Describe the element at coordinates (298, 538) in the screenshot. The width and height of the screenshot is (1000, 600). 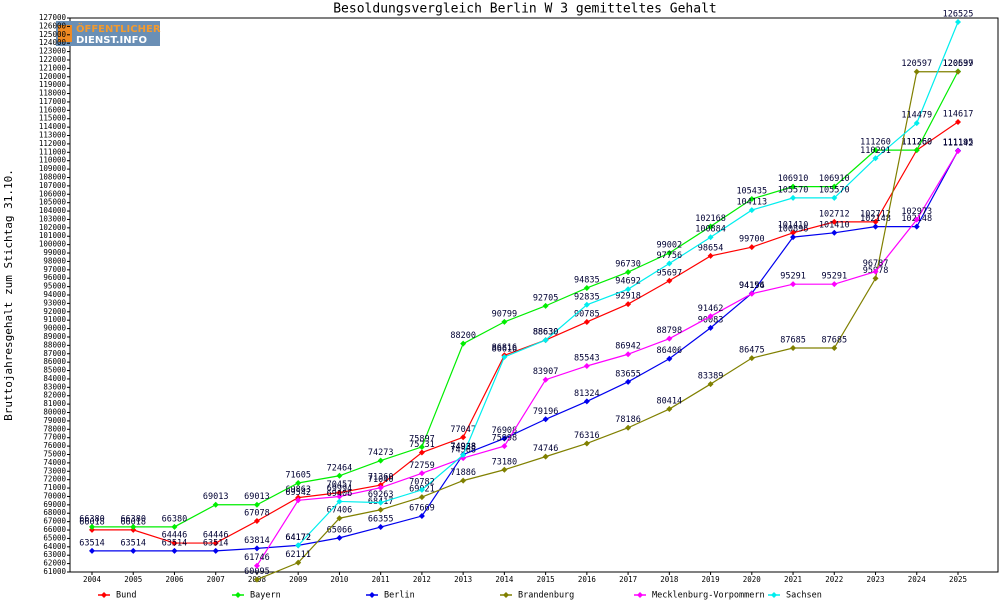
I see `data-label: 64172` at that location.